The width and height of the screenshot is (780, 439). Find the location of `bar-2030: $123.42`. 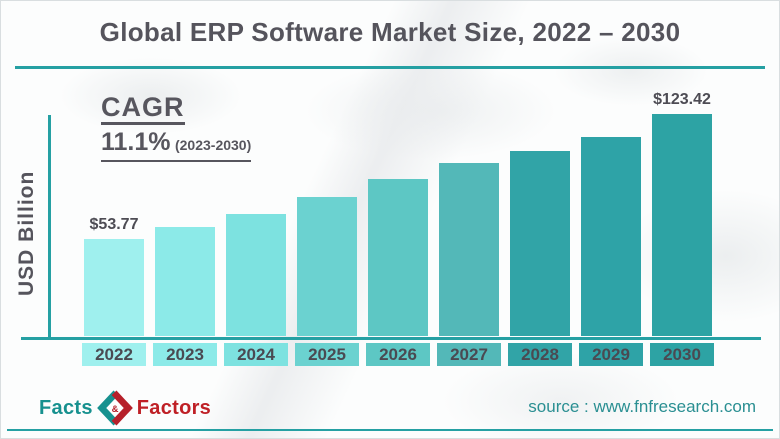

bar-2030: $123.42 is located at coordinates (682, 213).